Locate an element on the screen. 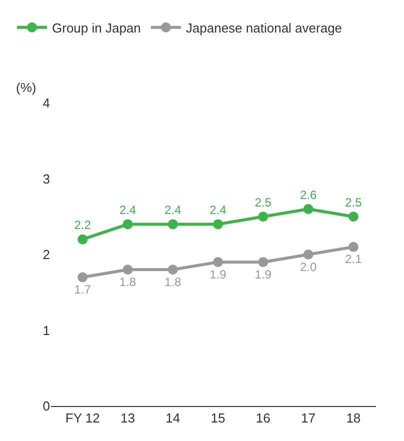  x-tick-label: 16 is located at coordinates (263, 418).